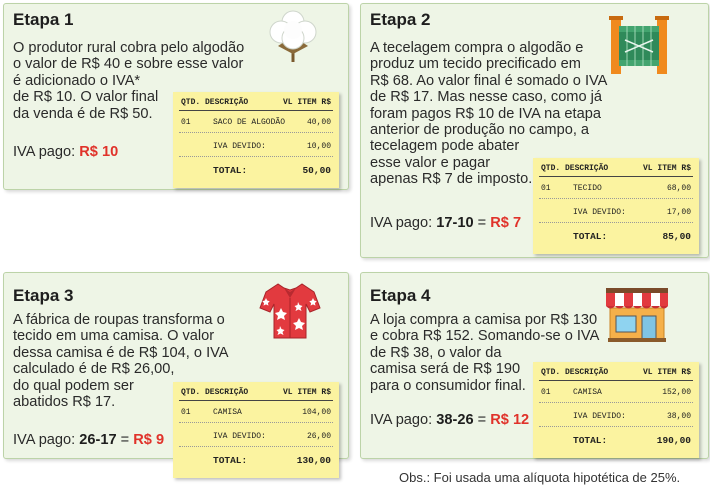  I want to click on receipt-item-value: 68,00, so click(678, 188).